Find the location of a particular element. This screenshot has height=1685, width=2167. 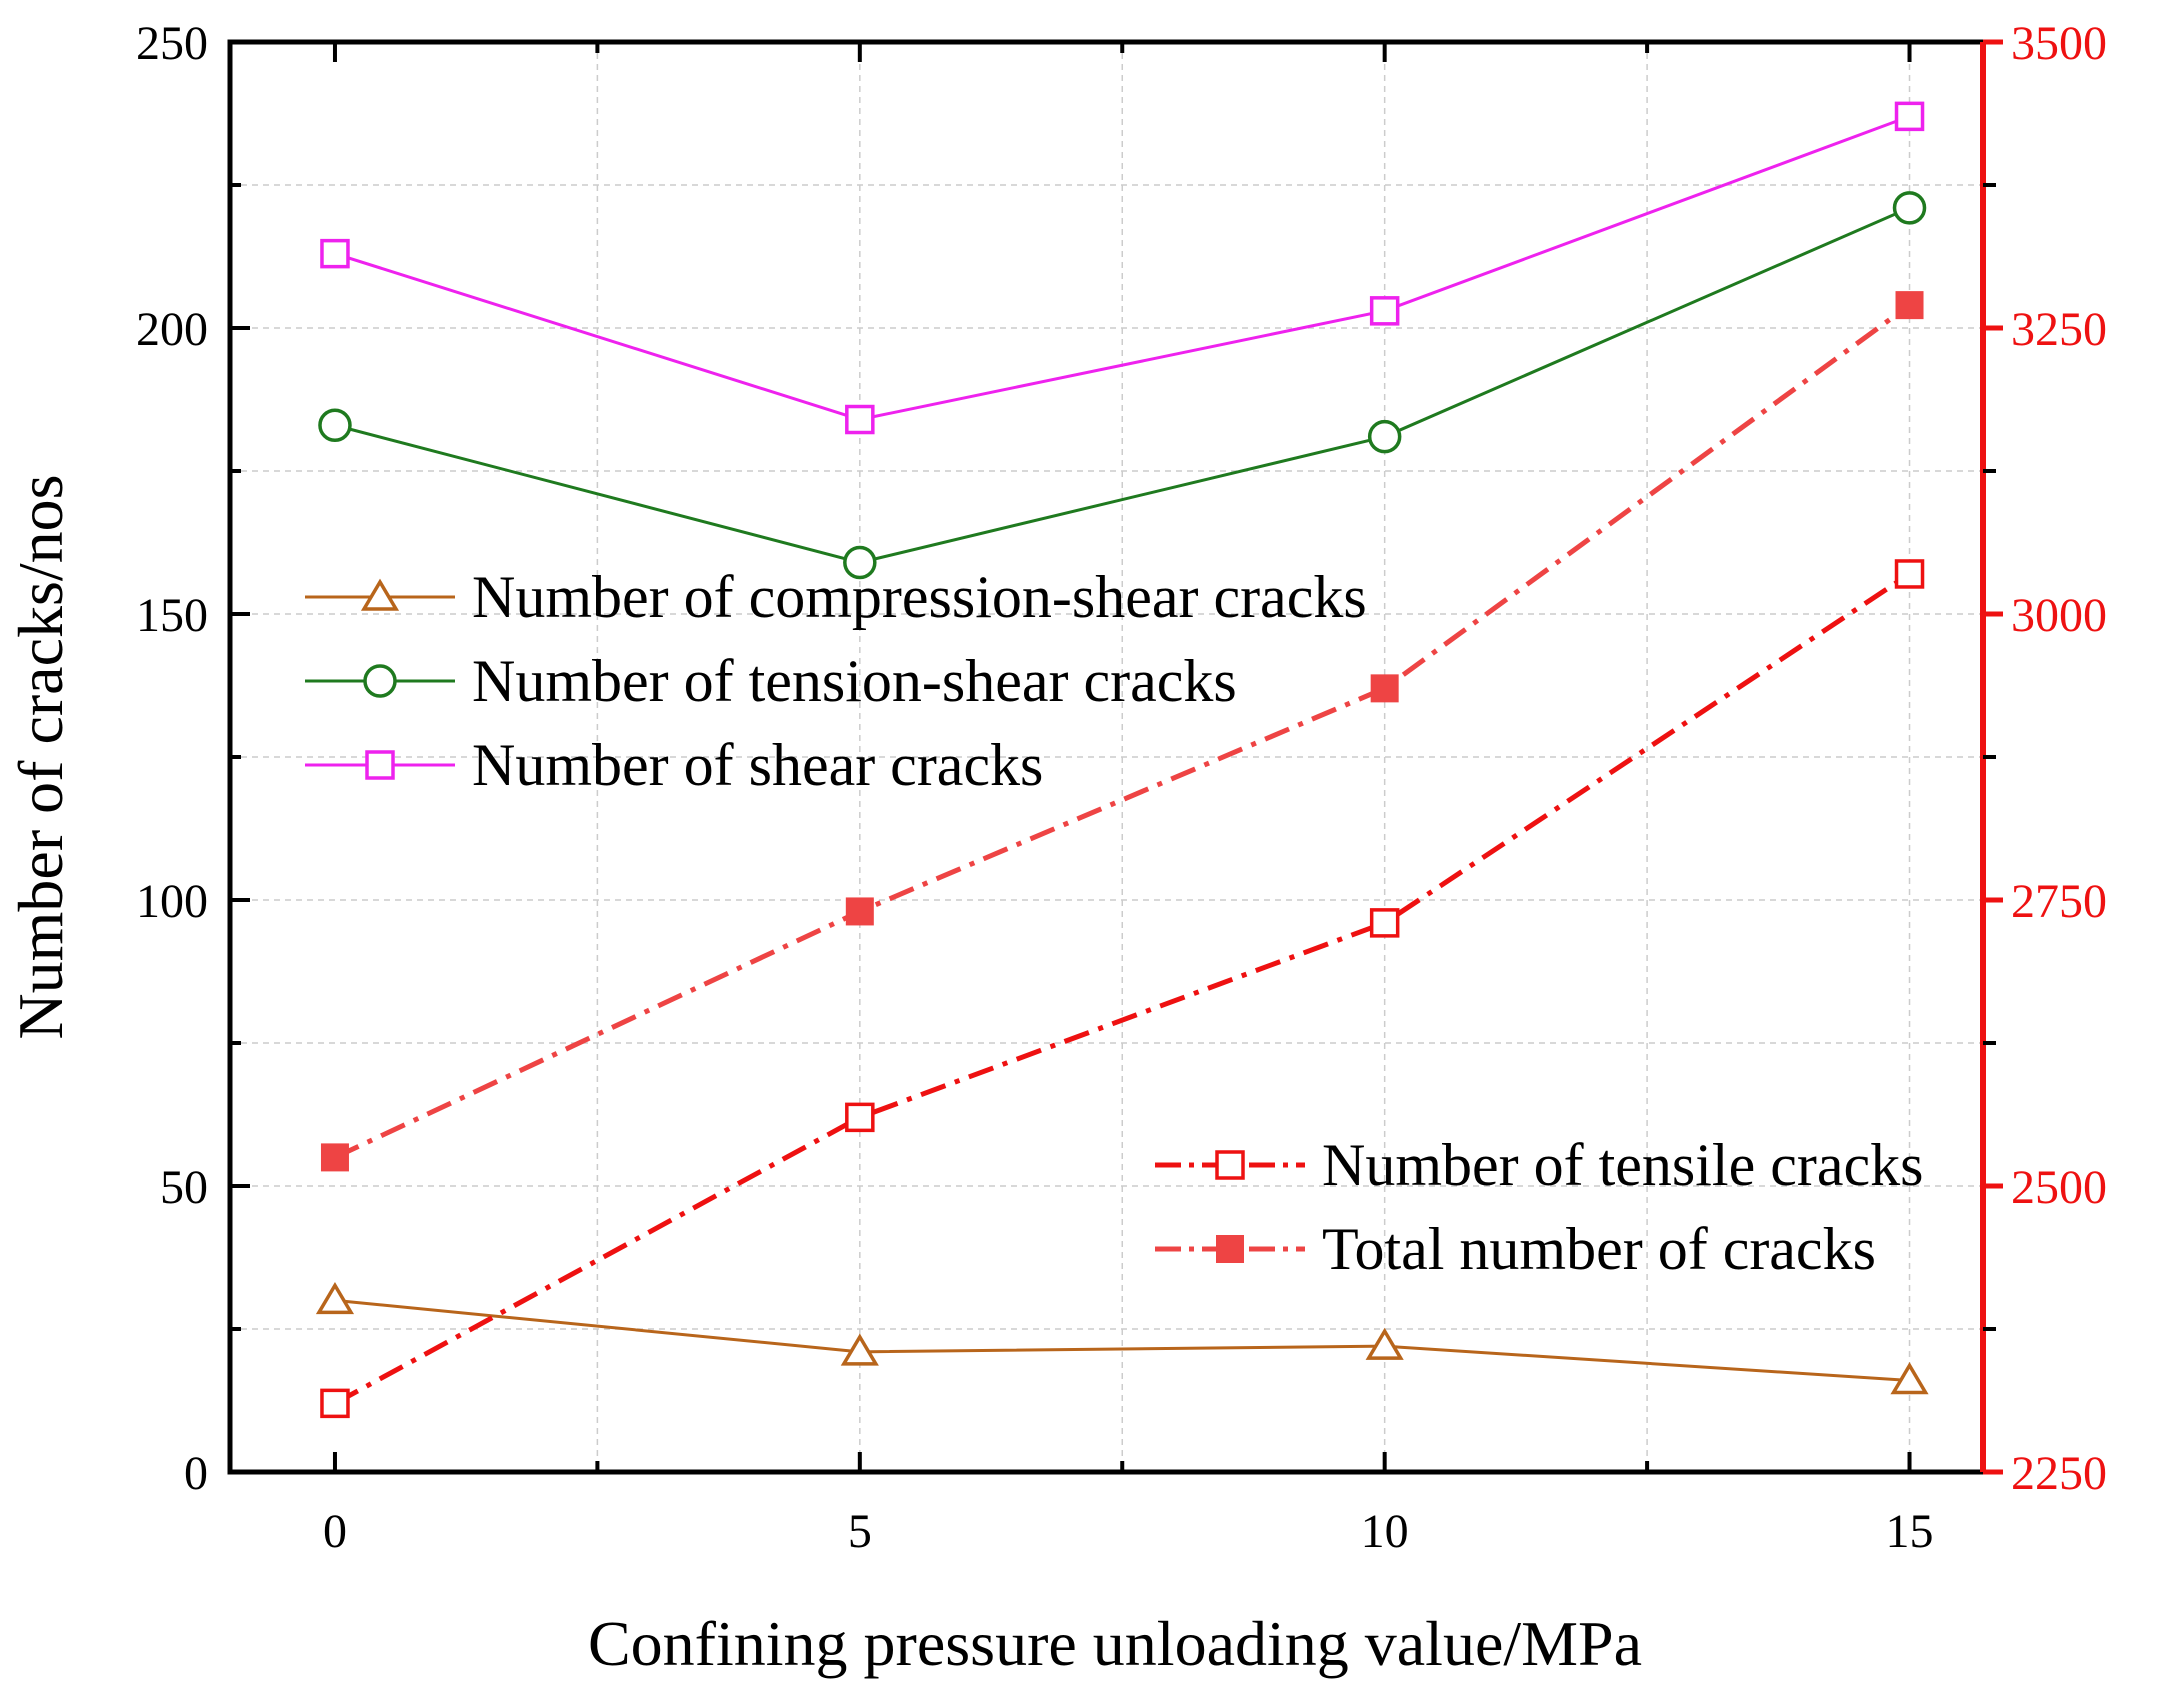

x-tick-label: 15 is located at coordinates (1910, 1531).